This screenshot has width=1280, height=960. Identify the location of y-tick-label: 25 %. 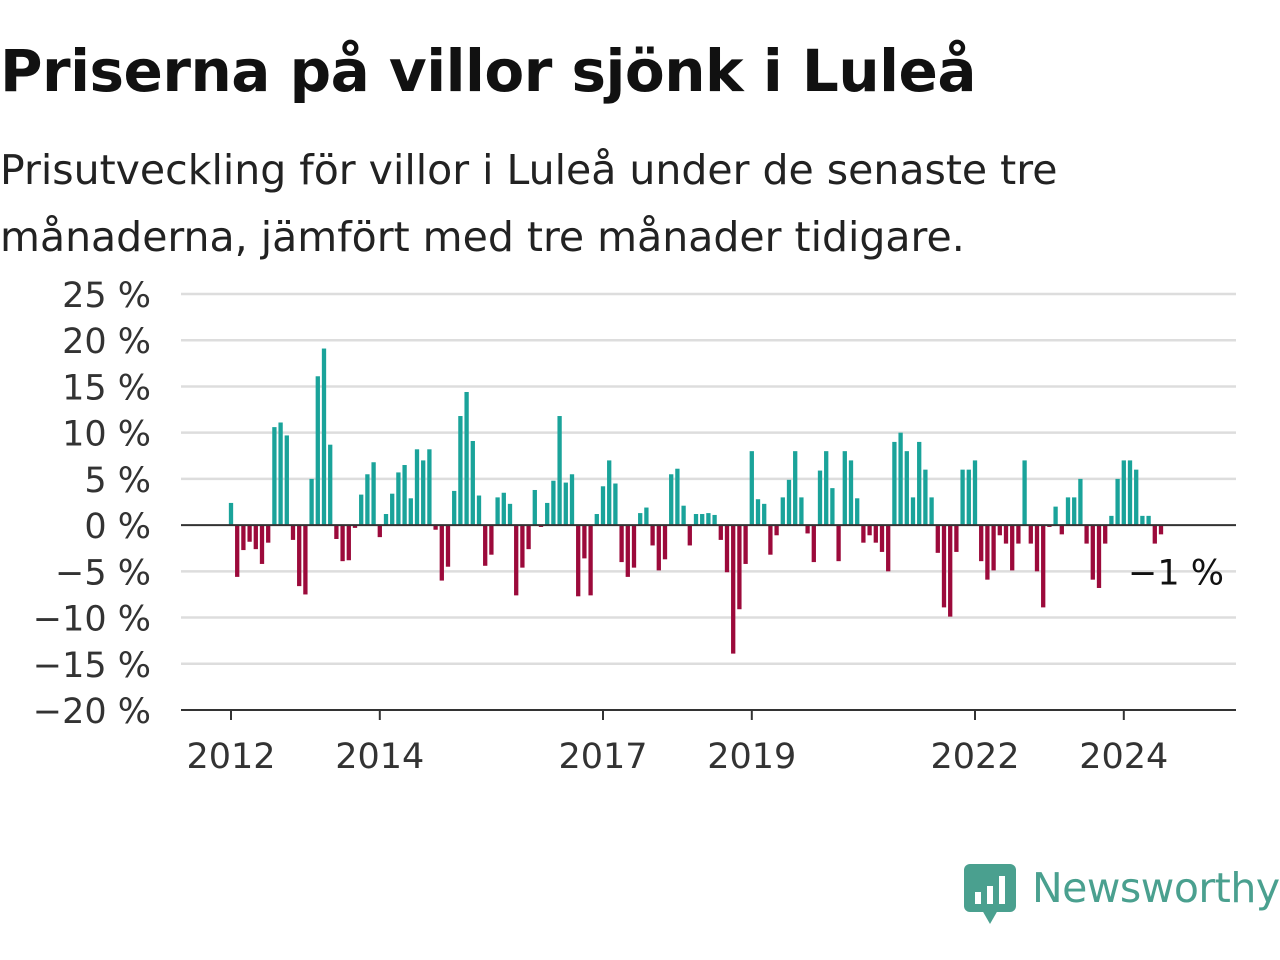
(106, 296).